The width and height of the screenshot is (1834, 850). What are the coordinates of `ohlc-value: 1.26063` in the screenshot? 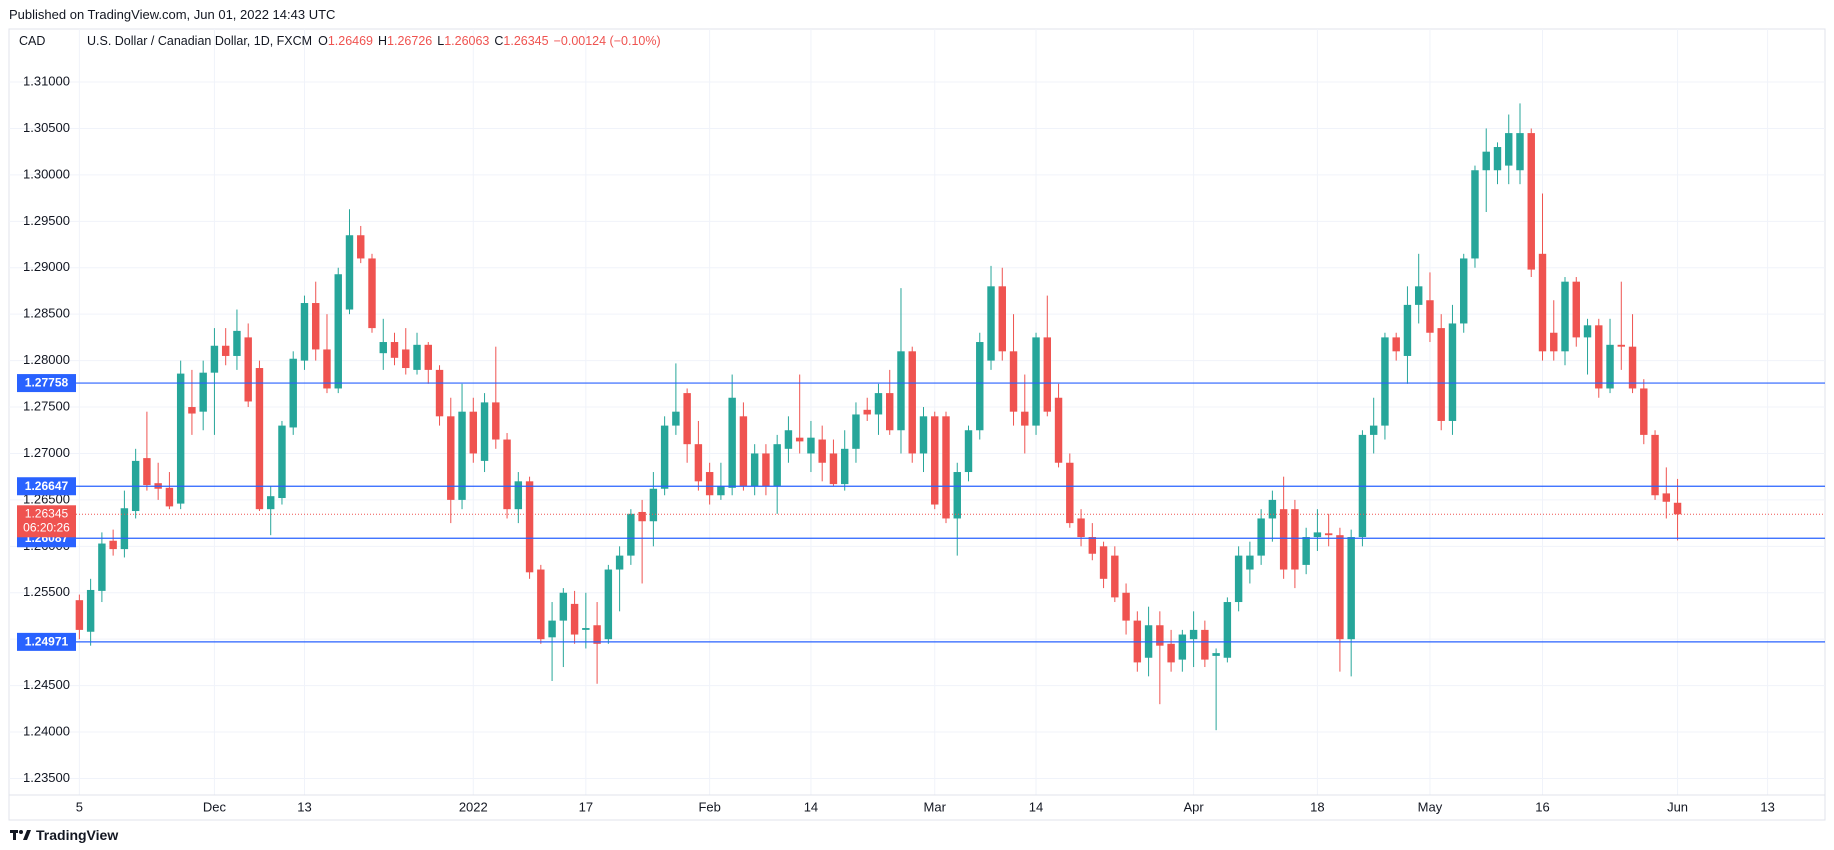 It's located at (467, 41).